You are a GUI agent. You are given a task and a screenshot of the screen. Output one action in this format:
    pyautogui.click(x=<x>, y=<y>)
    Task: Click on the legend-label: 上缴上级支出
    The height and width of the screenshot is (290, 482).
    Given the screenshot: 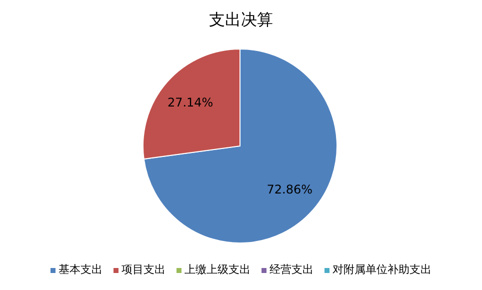 What is the action you would take?
    pyautogui.click(x=217, y=269)
    